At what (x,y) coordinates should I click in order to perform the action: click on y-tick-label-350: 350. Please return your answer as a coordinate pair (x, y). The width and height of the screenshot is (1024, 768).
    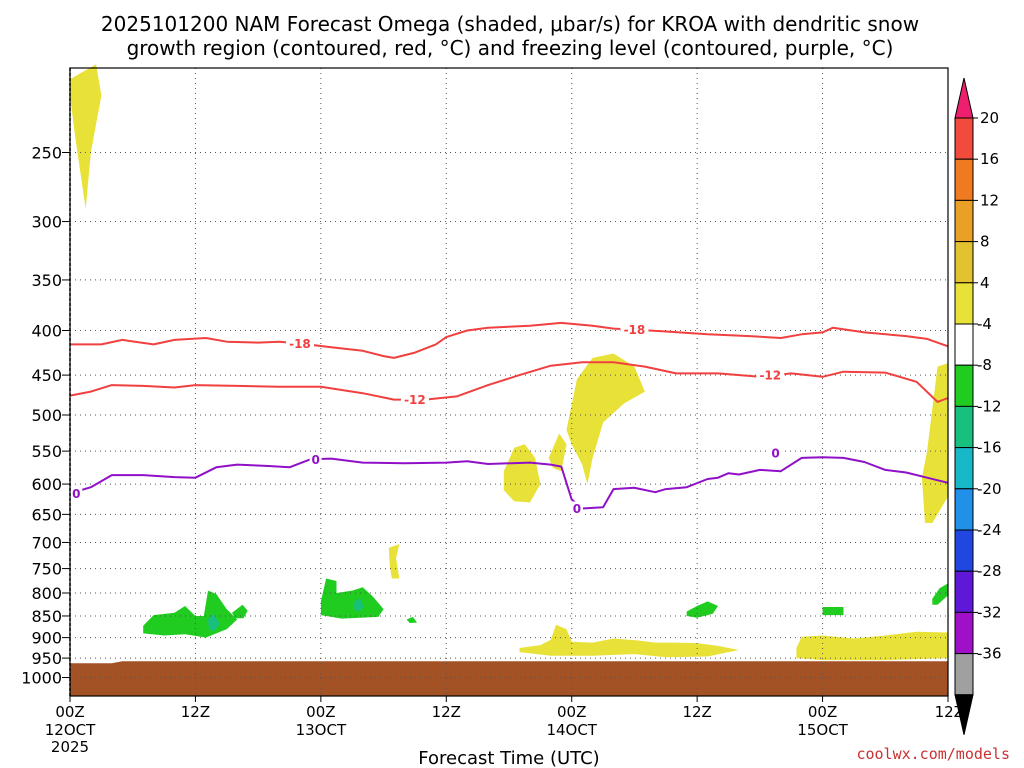
    Looking at the image, I should click on (46, 280).